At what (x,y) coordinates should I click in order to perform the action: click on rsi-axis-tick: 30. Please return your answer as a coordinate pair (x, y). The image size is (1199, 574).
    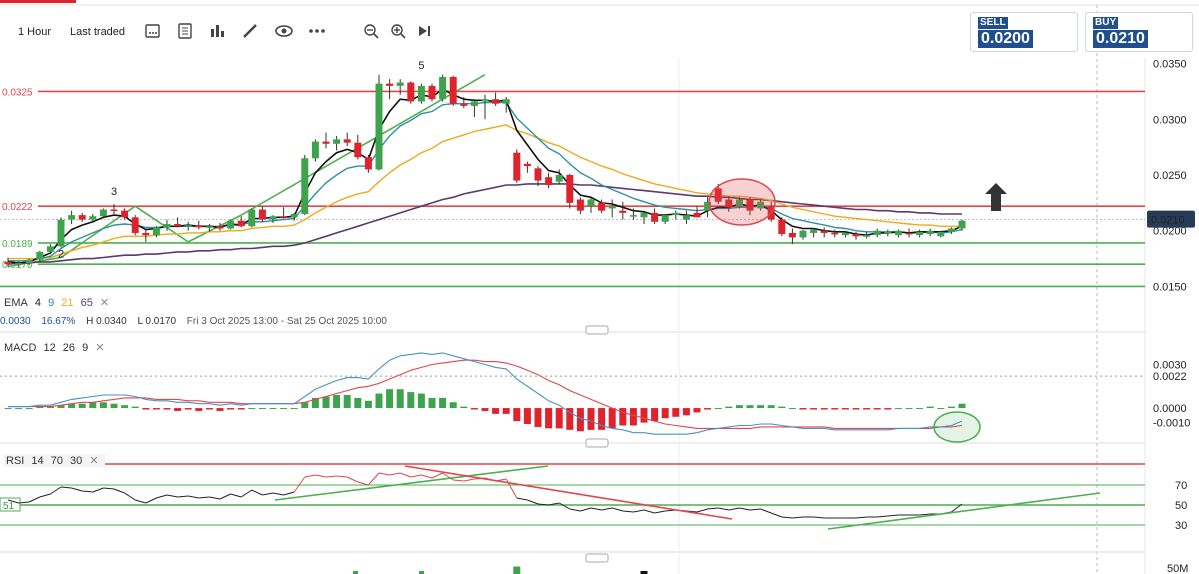
    Looking at the image, I should click on (1181, 526).